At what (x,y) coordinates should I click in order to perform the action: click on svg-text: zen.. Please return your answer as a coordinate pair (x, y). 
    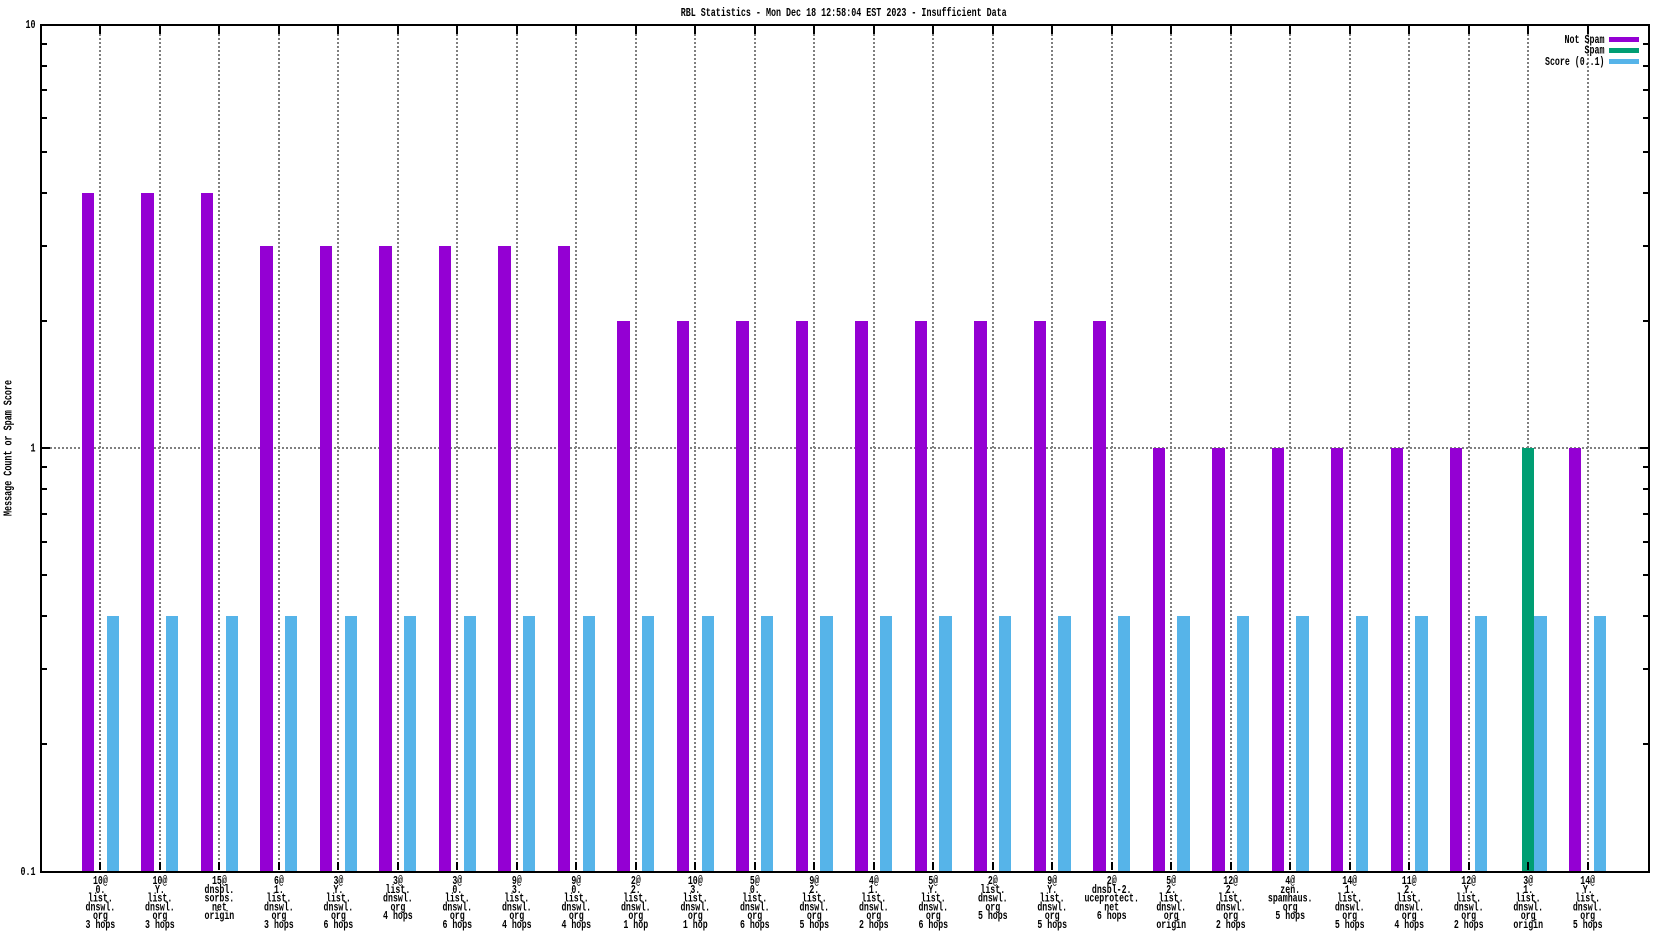
    Looking at the image, I should click on (1290, 890).